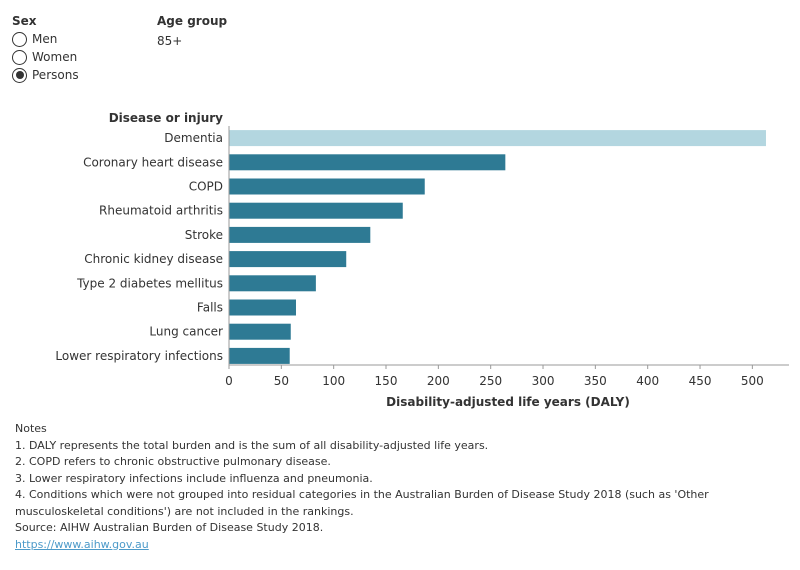 This screenshot has width=800, height=570. I want to click on x-axis-title: Disability-adjusted life years (DALY), so click(508, 402).